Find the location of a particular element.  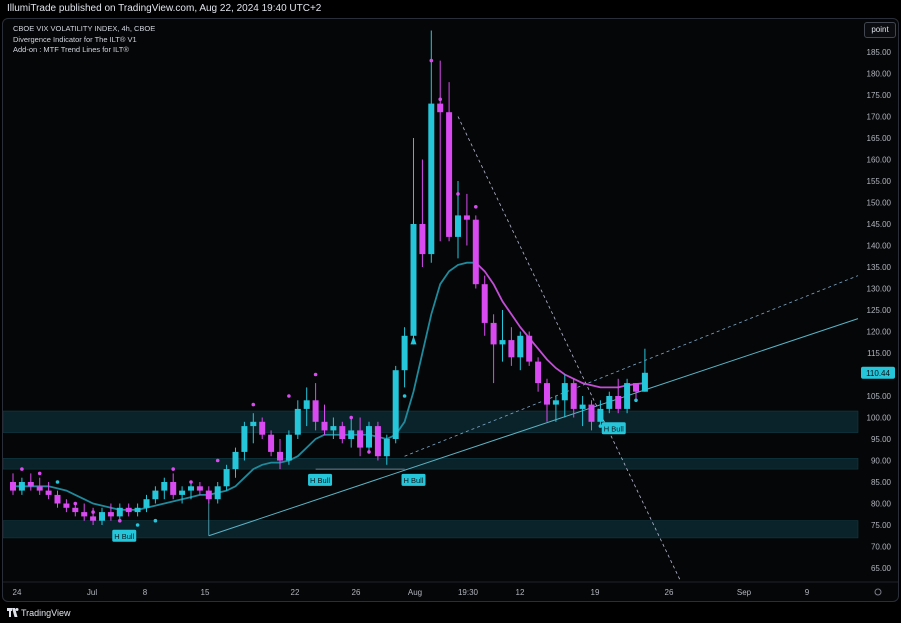

legend-symbol: CBOE VIX VOLATILITY INDEX, 4h, CBOE is located at coordinates (84, 28).